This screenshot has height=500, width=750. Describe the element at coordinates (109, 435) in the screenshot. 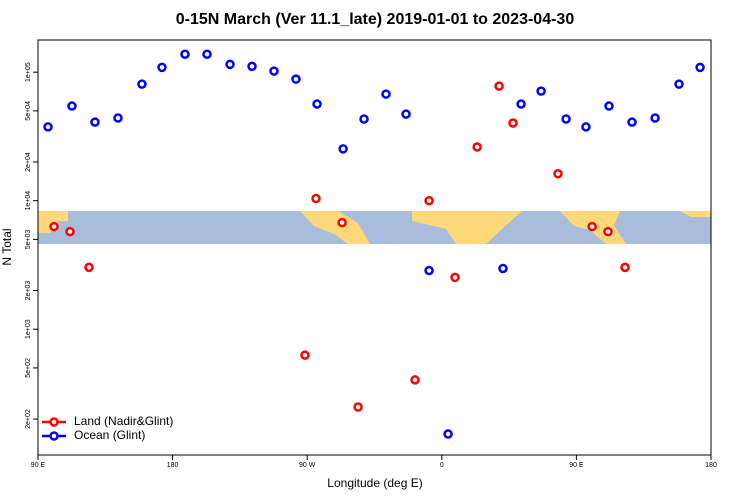

I see `legend-label: Ocean (Glint)` at that location.